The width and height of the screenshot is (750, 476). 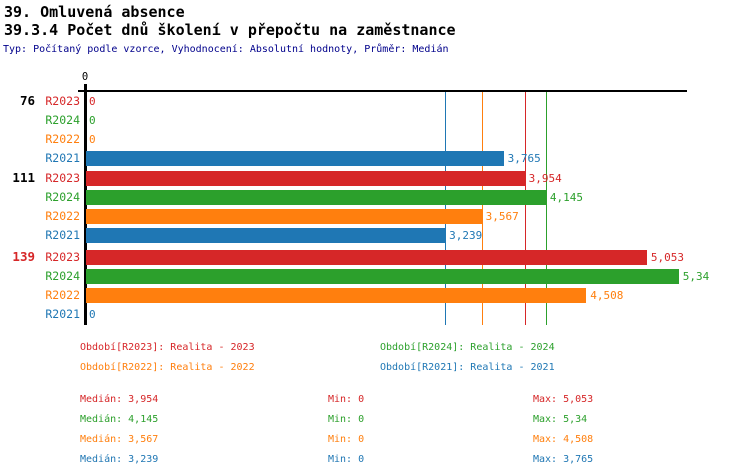 I want to click on stat-median-R2023: Medián: 3,954, so click(x=119, y=399).